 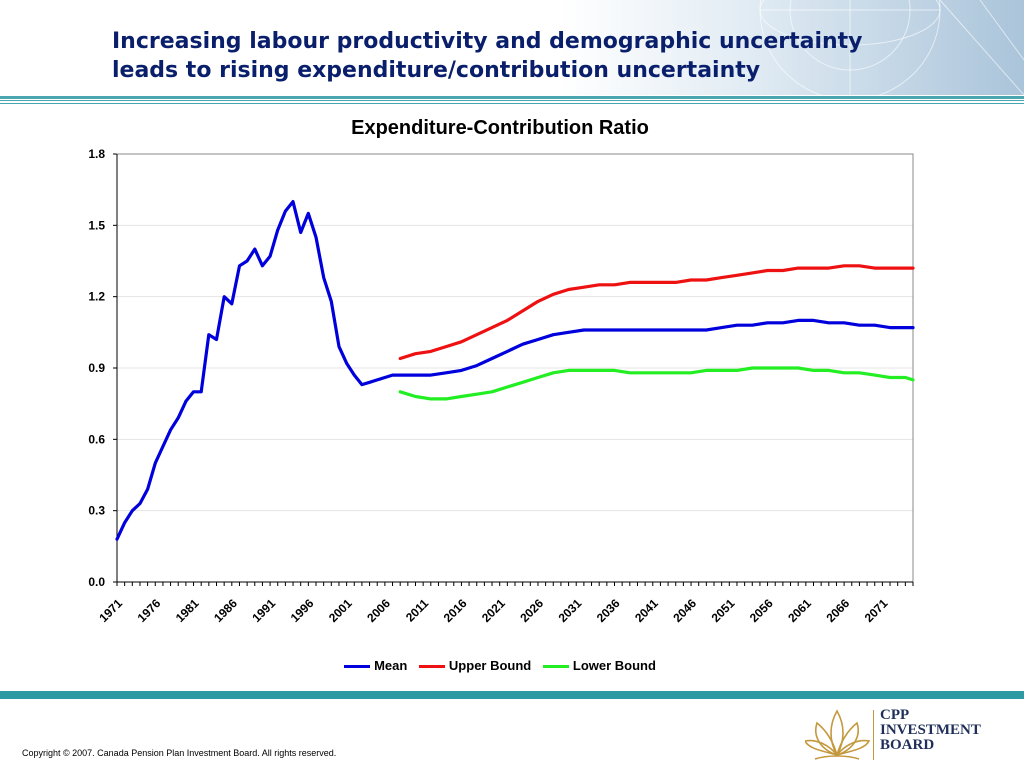 What do you see at coordinates (340, 610) in the screenshot?
I see `x-tick-label: 2001` at bounding box center [340, 610].